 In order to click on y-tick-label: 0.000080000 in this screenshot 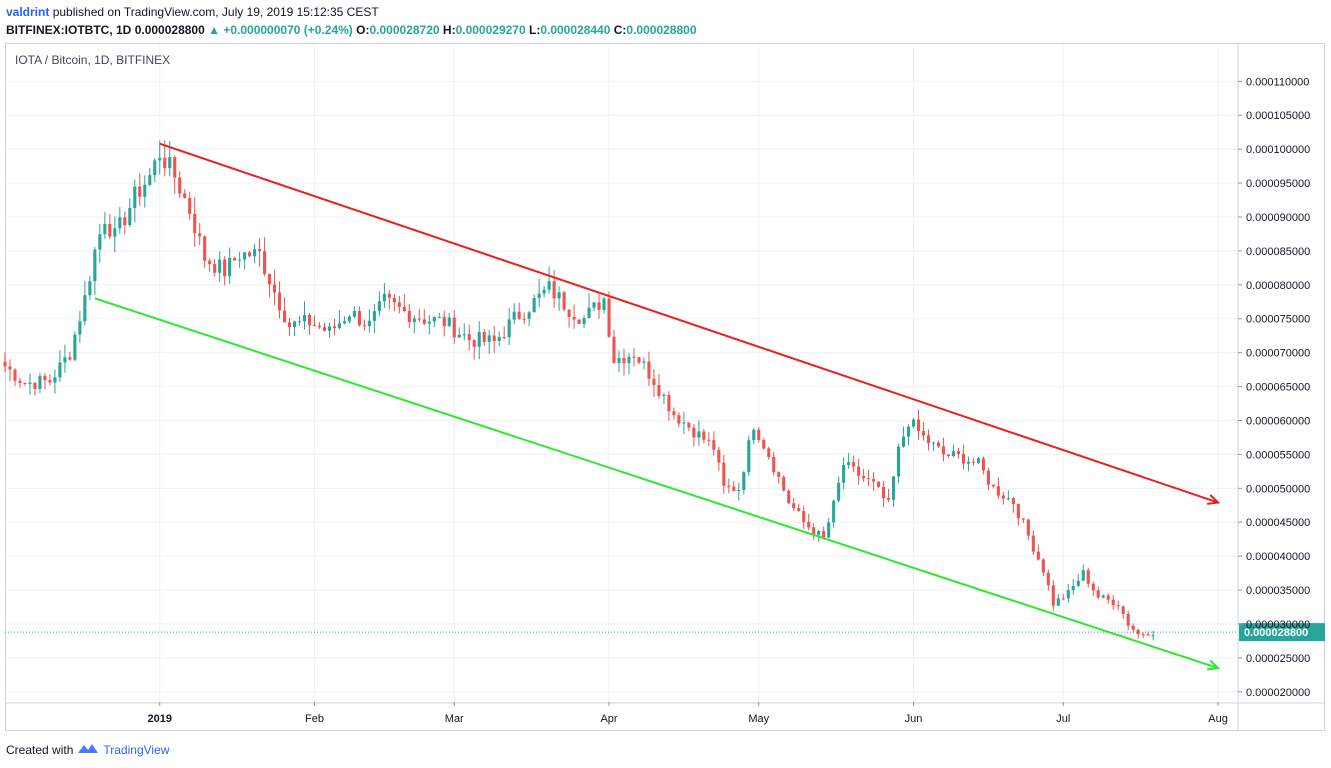, I will do `click(1278, 286)`.